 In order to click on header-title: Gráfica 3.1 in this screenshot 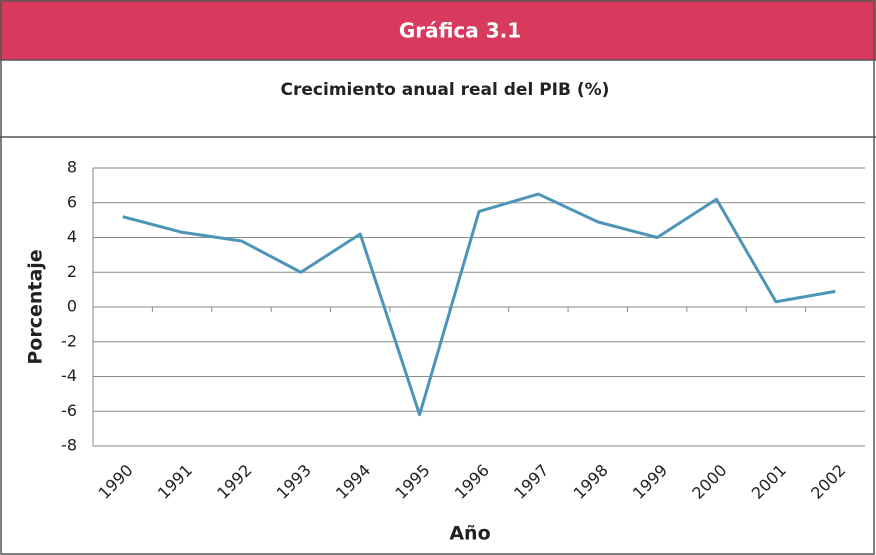, I will do `click(460, 31)`.